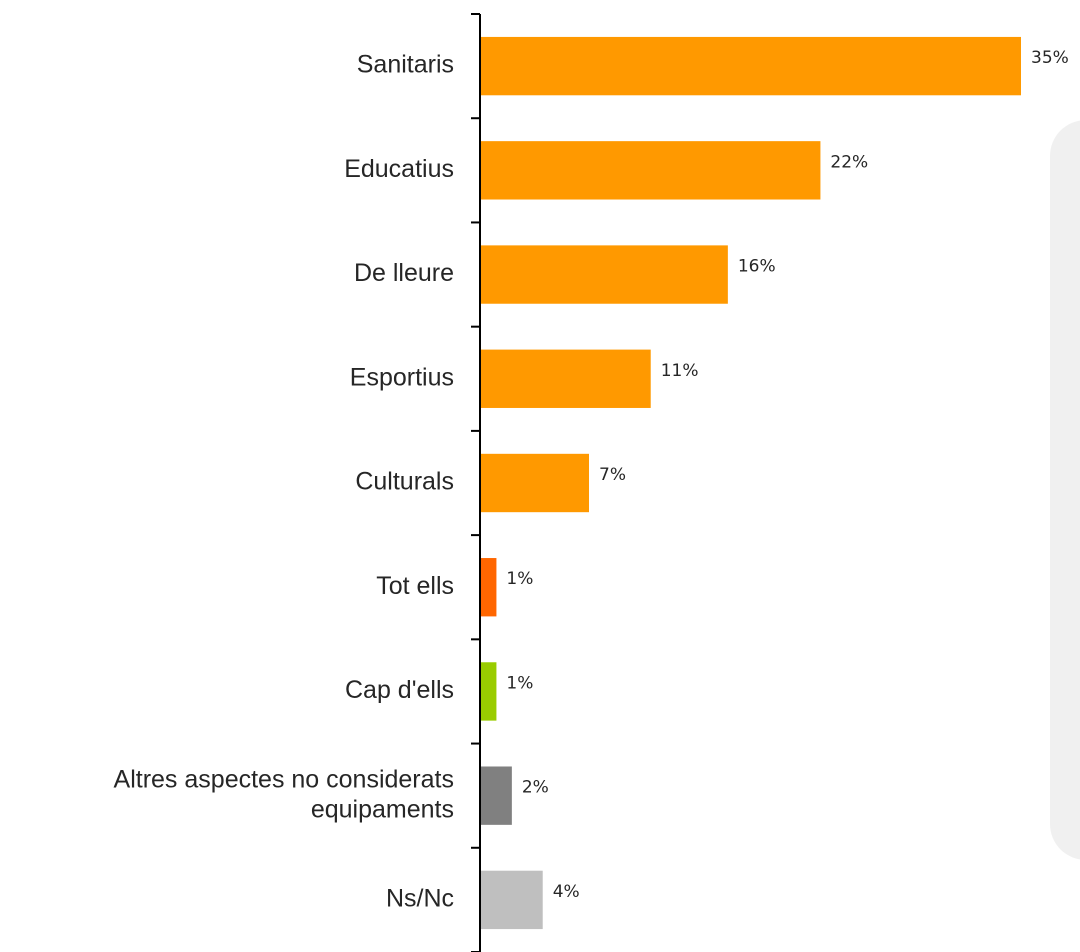 Image resolution: width=1080 pixels, height=952 pixels. What do you see at coordinates (404, 273) in the screenshot?
I see `category-label: De lleure` at bounding box center [404, 273].